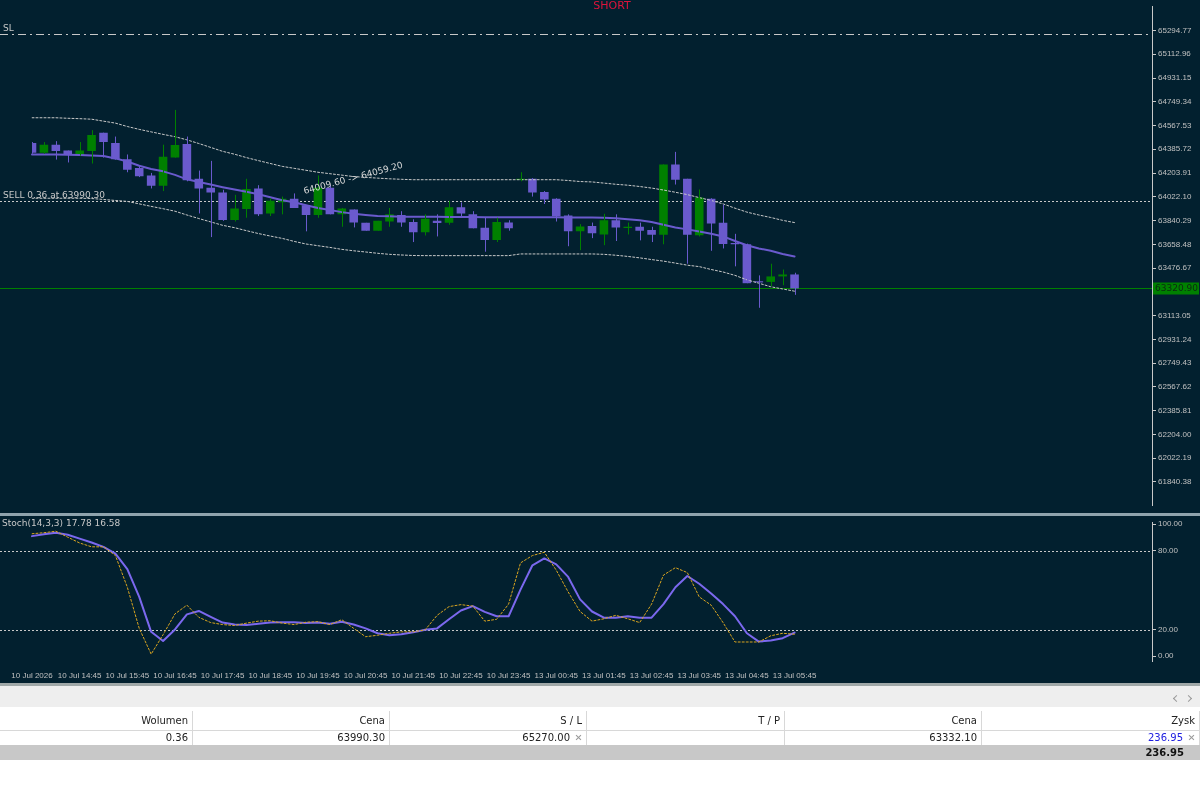 This screenshot has height=789, width=1200. Describe the element at coordinates (270, 676) in the screenshot. I see `x-tick-label: 10 Jul 18:45` at that location.